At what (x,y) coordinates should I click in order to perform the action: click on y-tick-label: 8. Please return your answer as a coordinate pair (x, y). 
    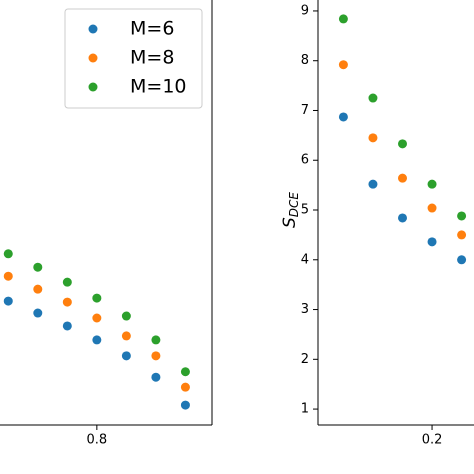
    Looking at the image, I should click on (305, 60).